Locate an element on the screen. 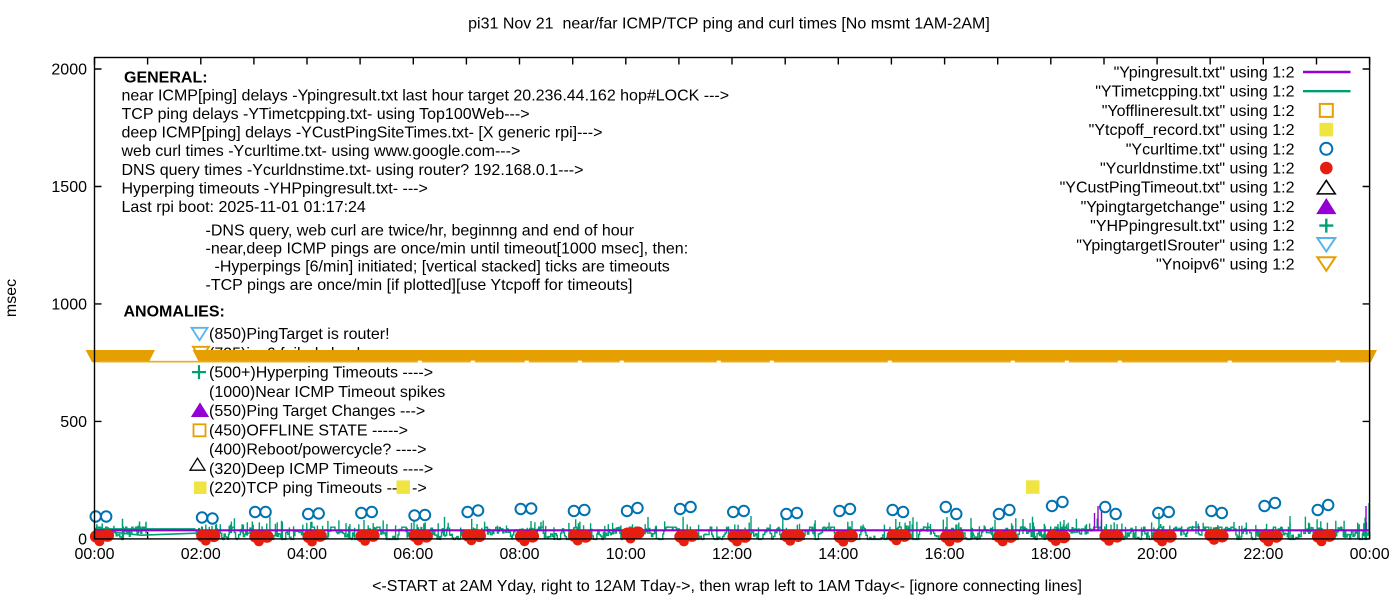 This screenshot has width=1400, height=600. svg-text: 10:00 is located at coordinates (626, 554).